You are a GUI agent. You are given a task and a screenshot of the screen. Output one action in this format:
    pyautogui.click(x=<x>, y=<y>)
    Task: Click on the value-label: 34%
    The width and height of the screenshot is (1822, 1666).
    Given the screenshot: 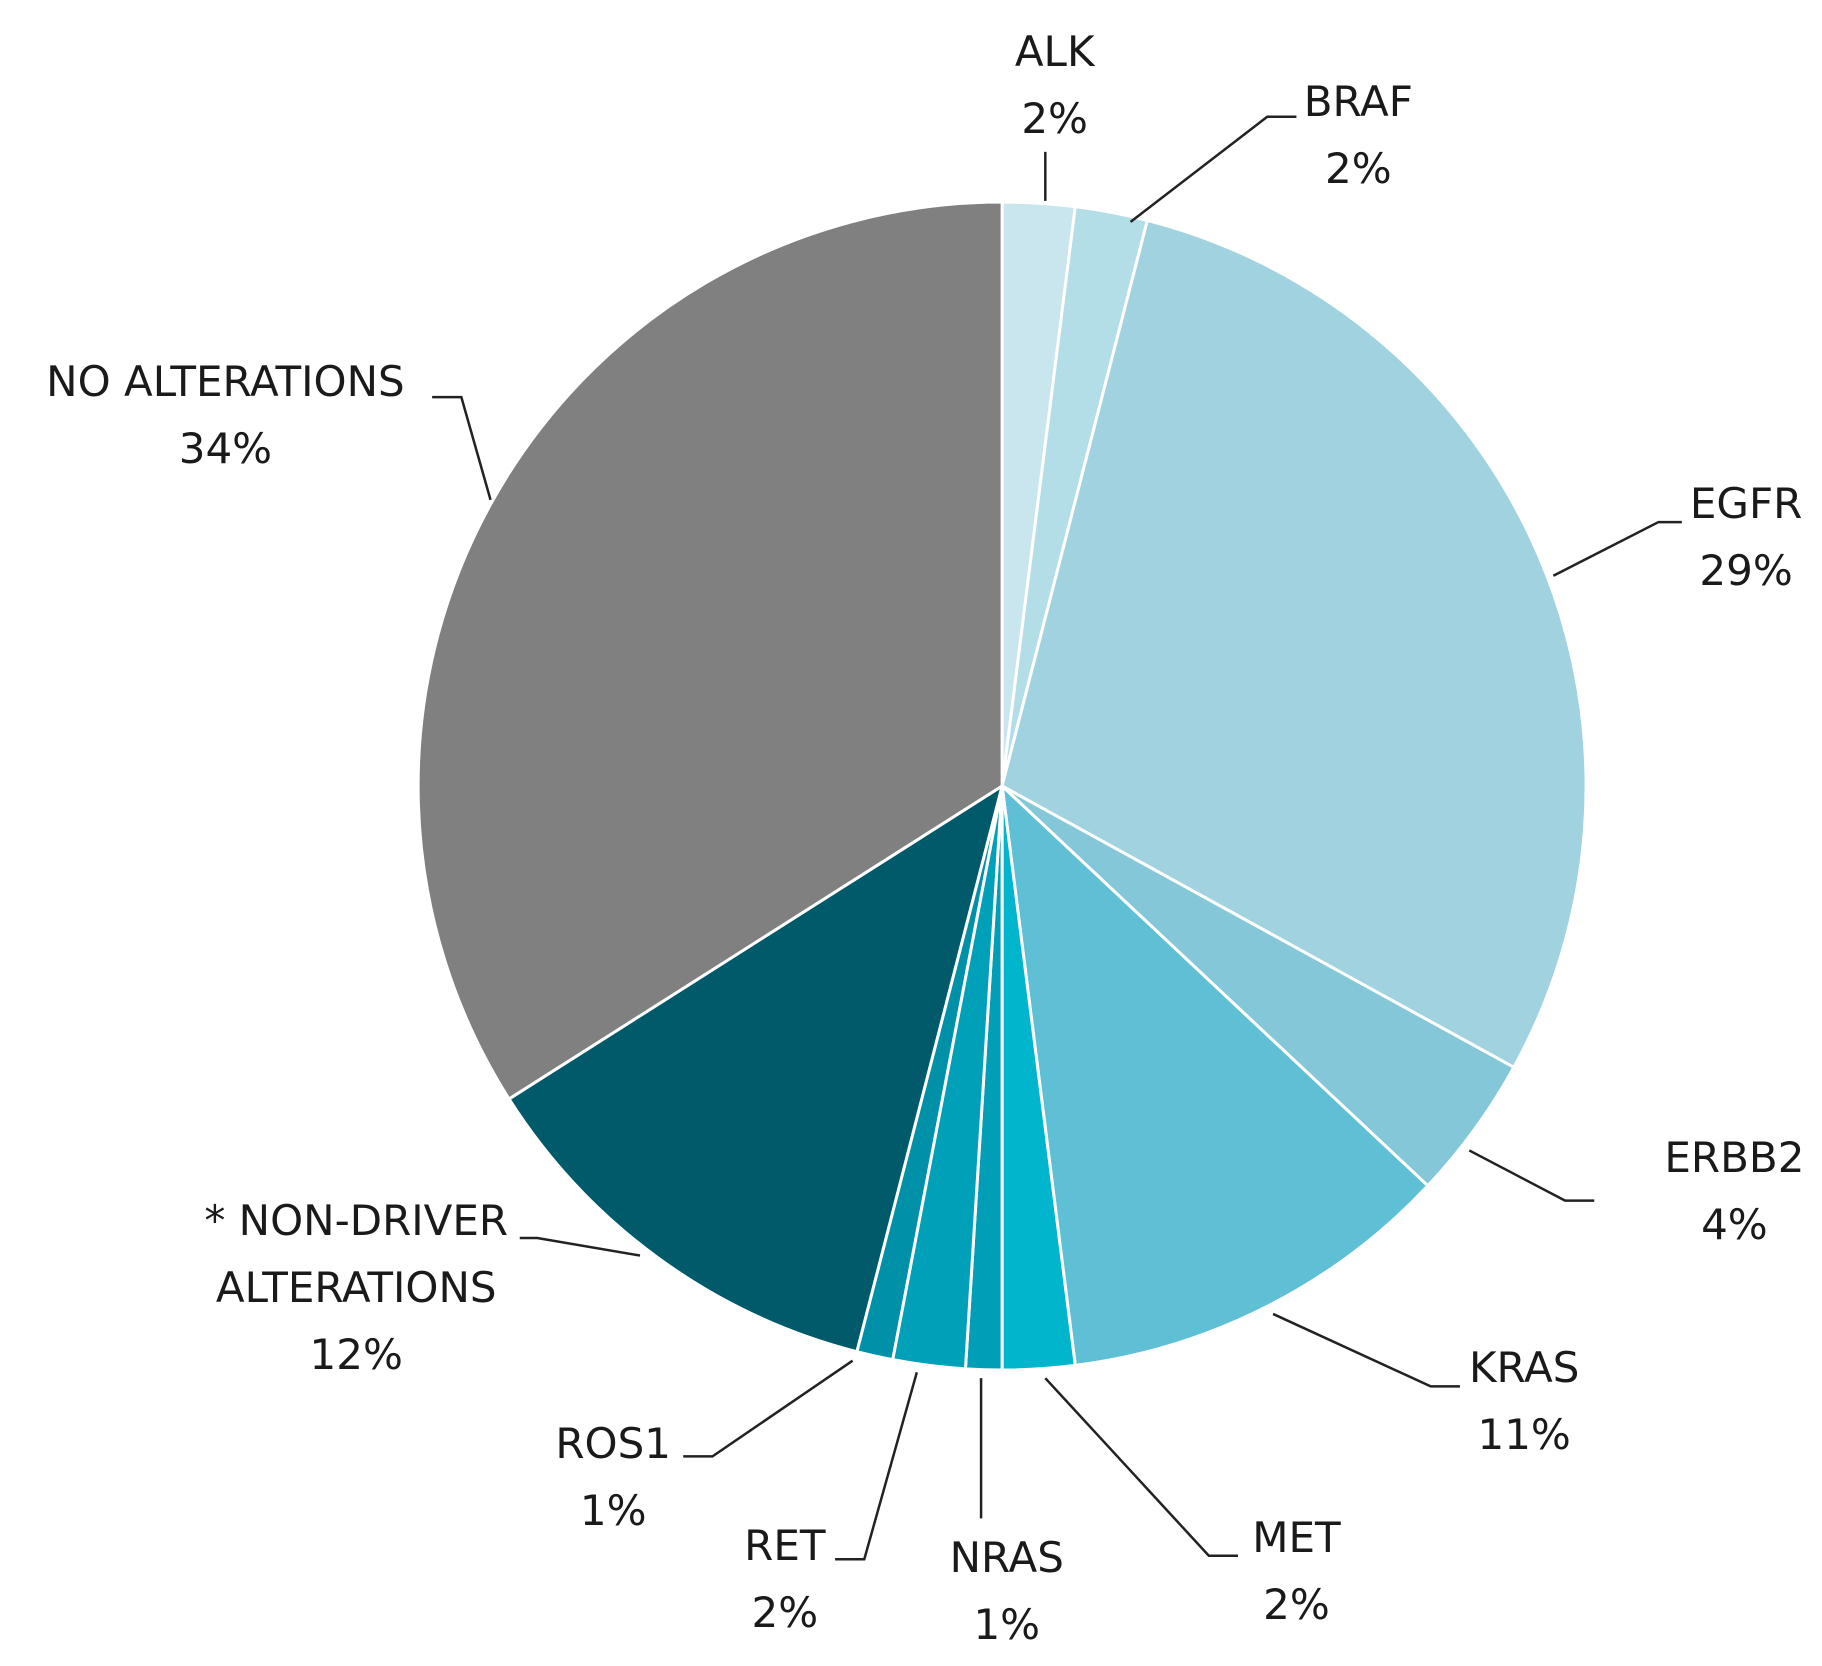 What is the action you would take?
    pyautogui.click(x=225, y=449)
    